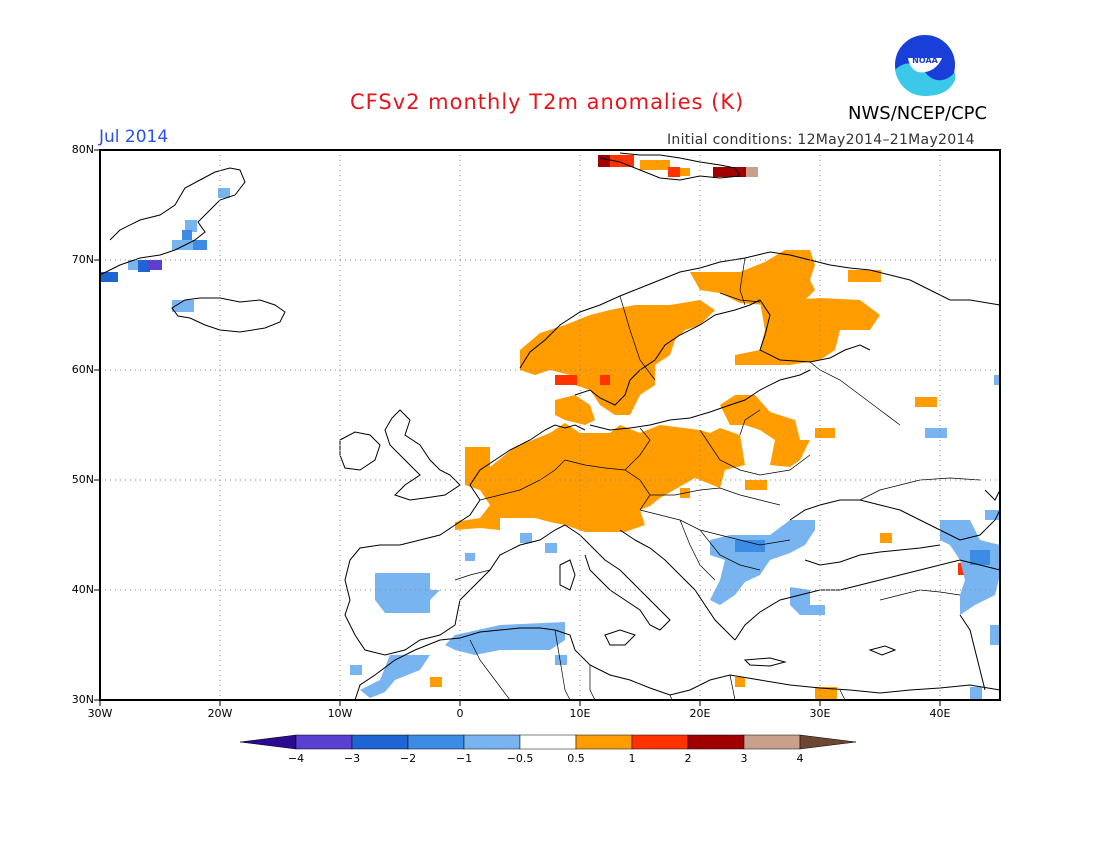 This screenshot has width=1100, height=850. What do you see at coordinates (815, 331) in the screenshot?
I see `coastline-finland` at bounding box center [815, 331].